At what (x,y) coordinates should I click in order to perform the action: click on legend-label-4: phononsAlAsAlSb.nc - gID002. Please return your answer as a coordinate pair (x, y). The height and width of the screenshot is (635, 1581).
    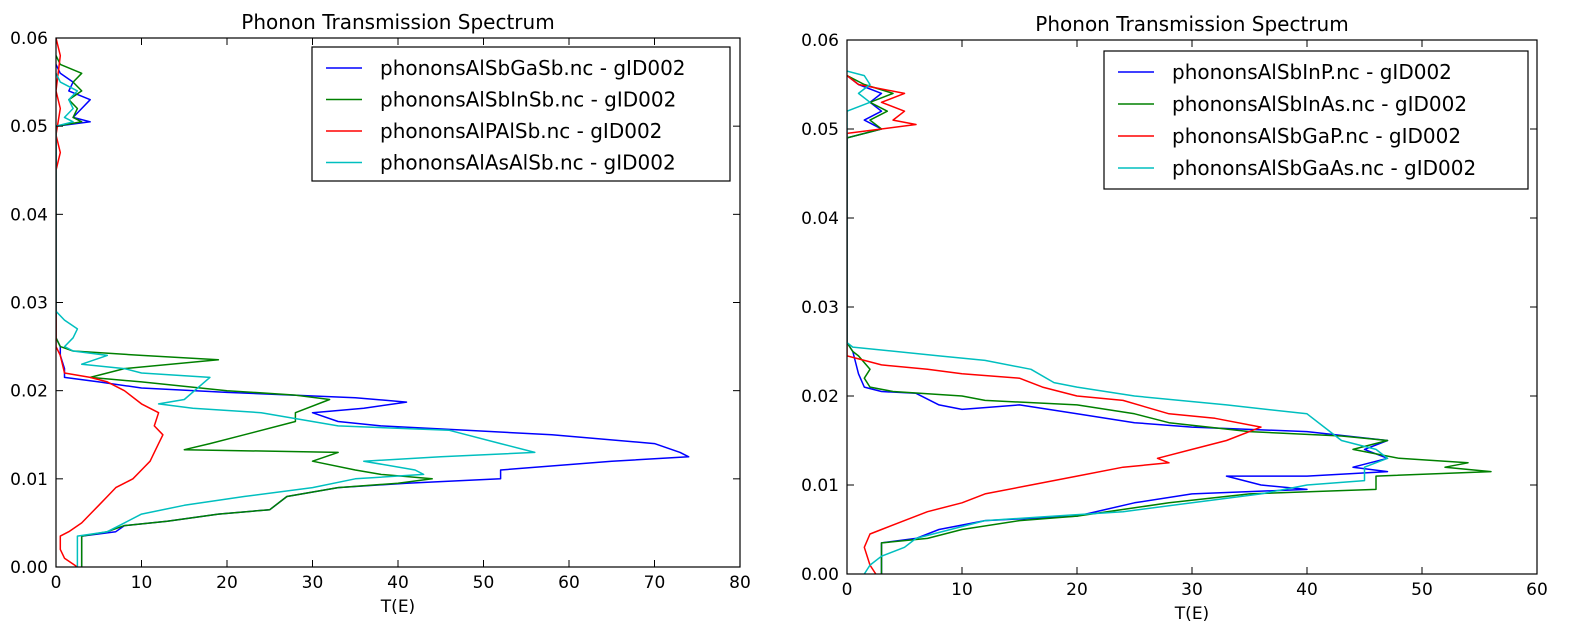
    Looking at the image, I should click on (528, 163).